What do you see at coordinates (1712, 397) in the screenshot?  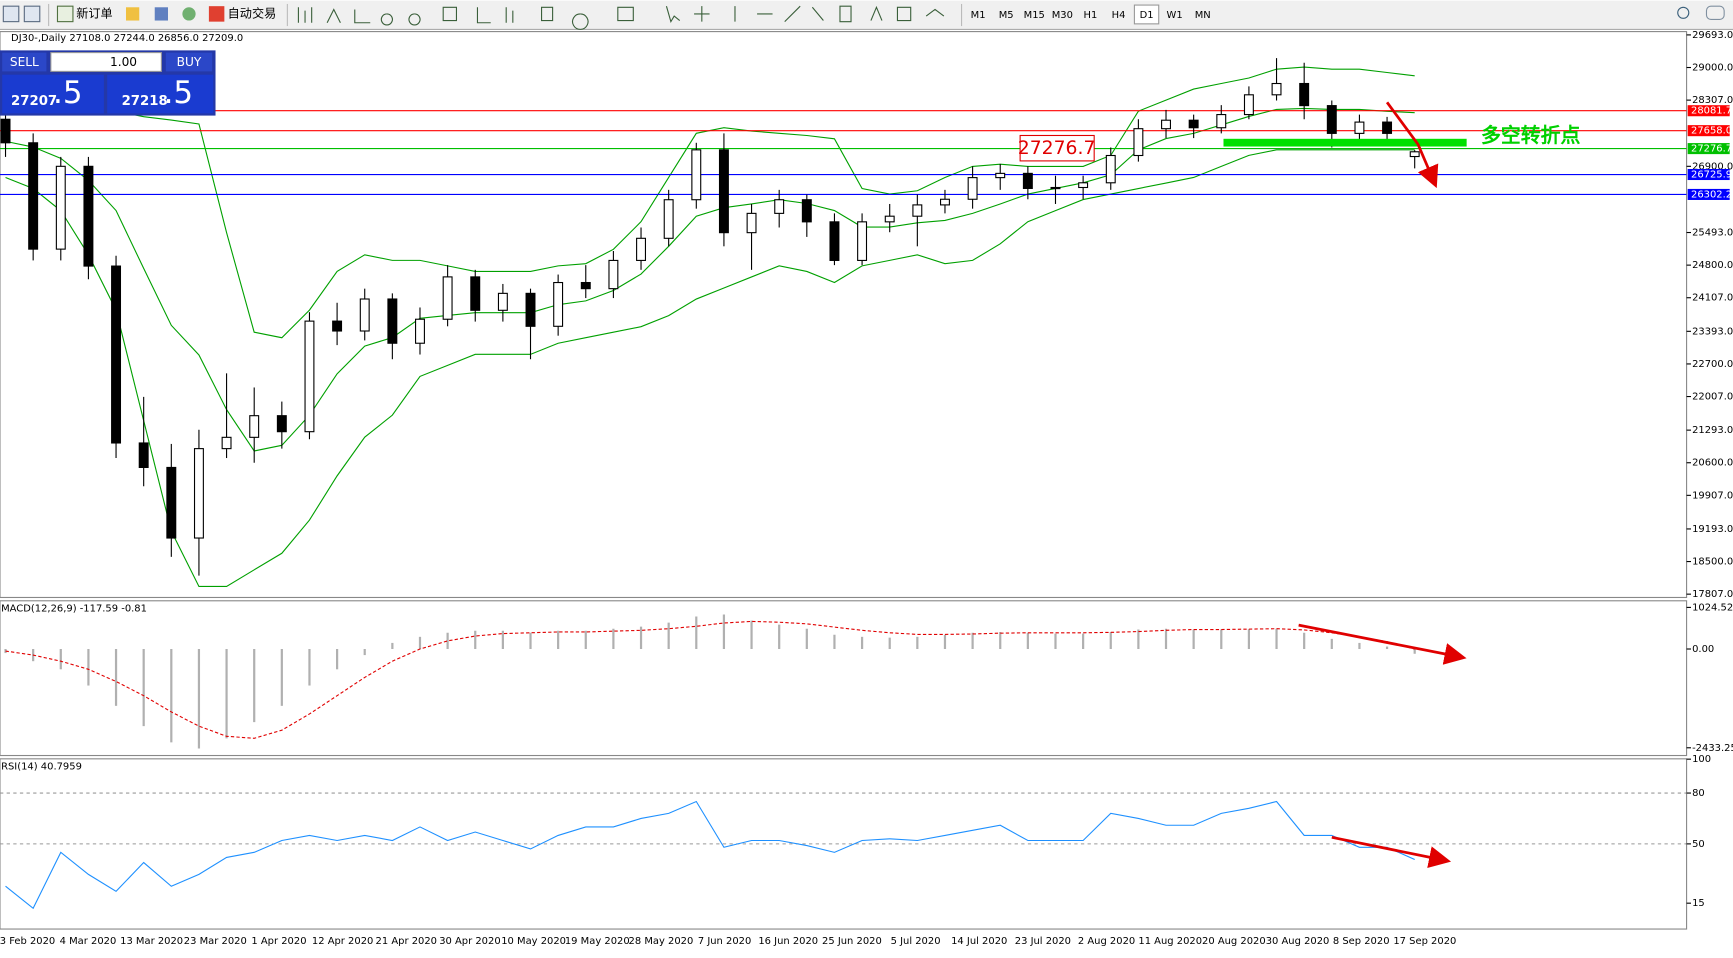 I see `y-tick-label: 22007.0` at bounding box center [1712, 397].